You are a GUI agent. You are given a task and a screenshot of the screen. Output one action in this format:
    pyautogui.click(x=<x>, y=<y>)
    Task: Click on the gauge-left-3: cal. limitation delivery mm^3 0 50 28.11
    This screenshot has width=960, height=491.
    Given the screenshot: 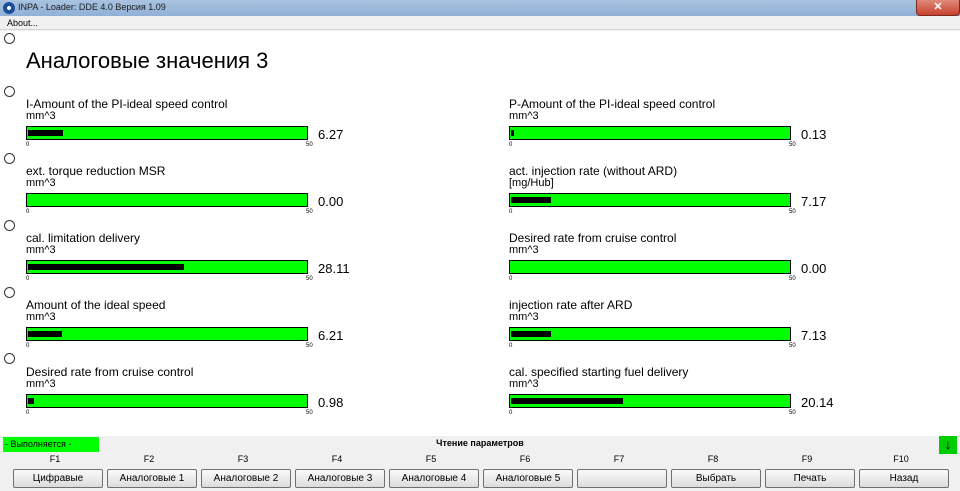 What is the action you would take?
    pyautogui.click(x=196, y=262)
    